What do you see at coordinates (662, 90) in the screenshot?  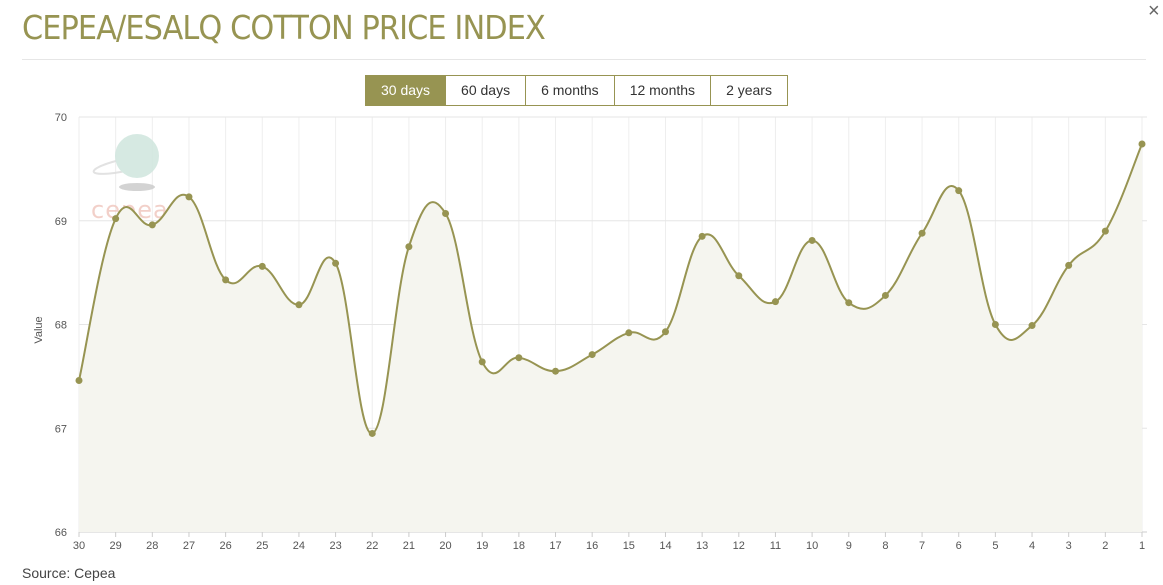 I see `range-button-12-months: 12 months` at bounding box center [662, 90].